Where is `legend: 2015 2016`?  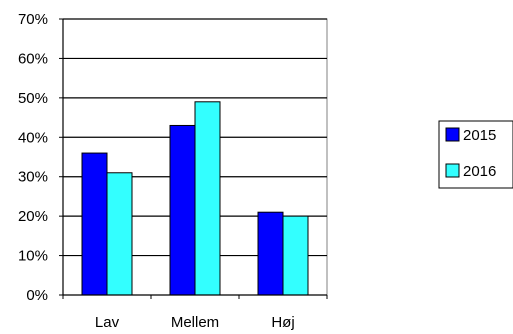
legend: 2015 2016 is located at coordinates (475, 154).